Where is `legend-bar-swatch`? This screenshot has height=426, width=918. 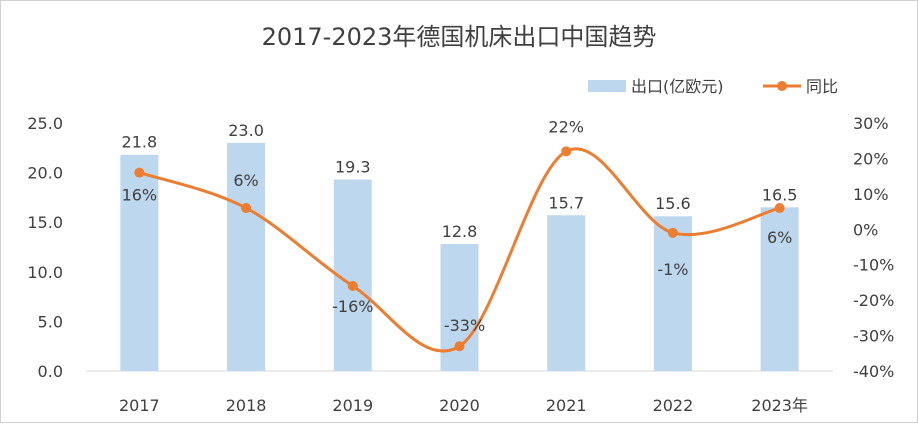 legend-bar-swatch is located at coordinates (607, 86).